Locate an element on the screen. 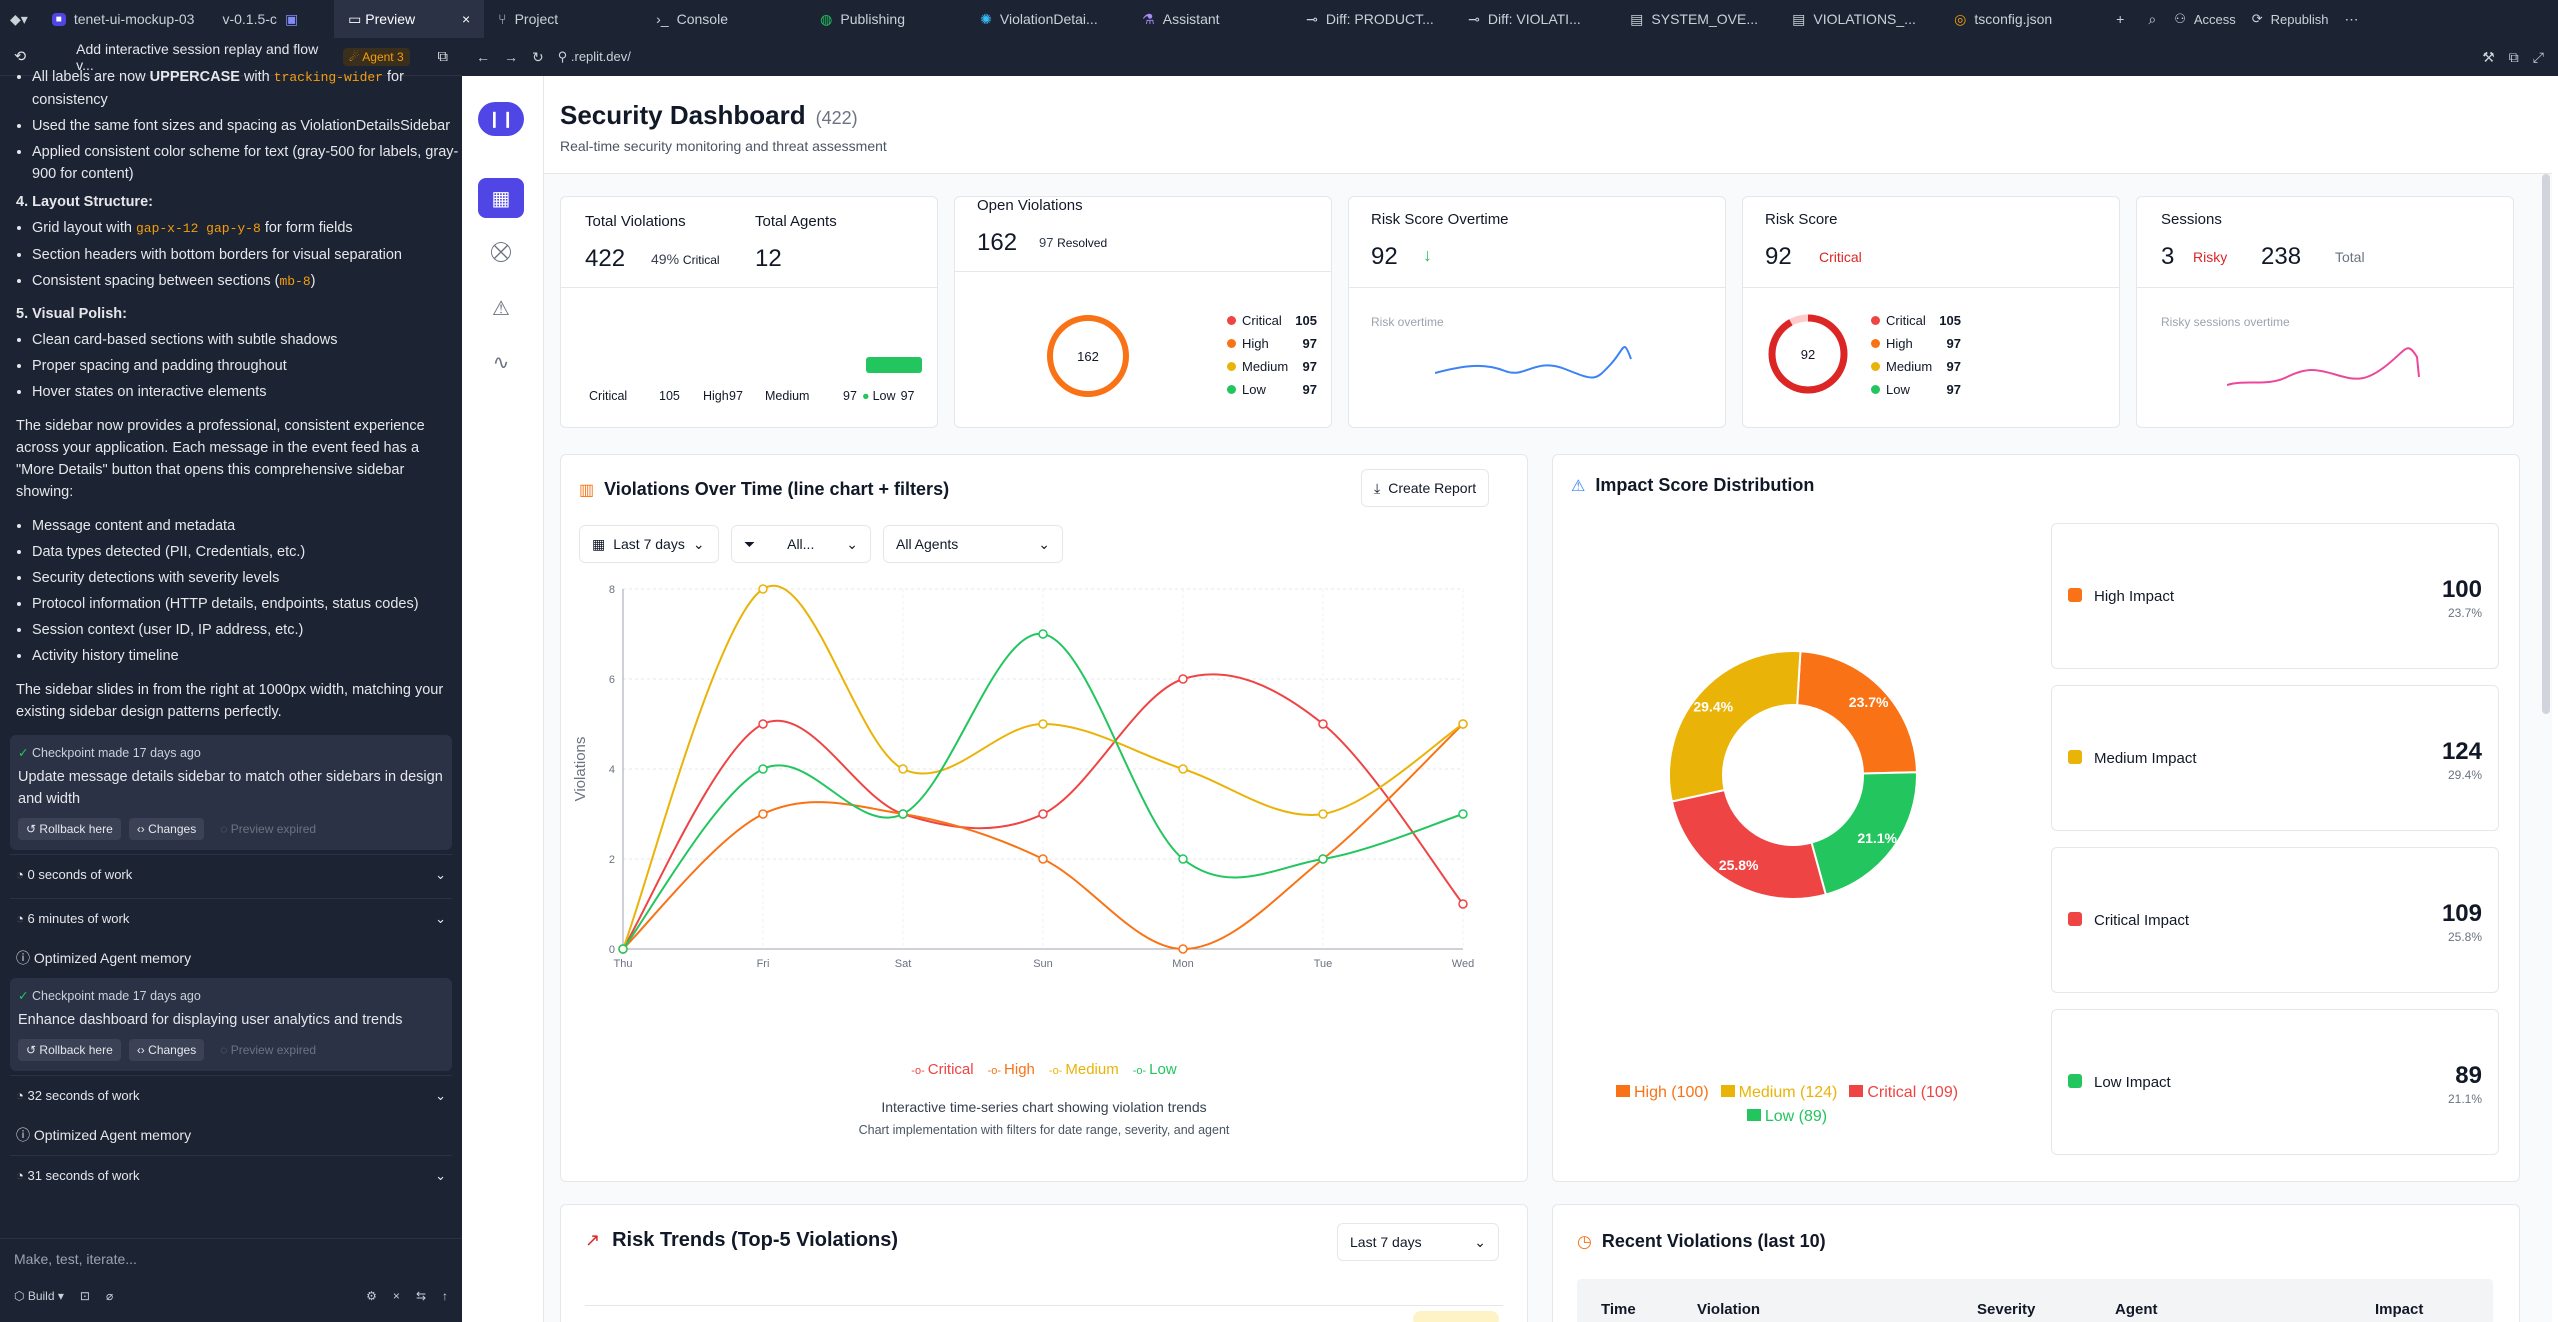 The width and height of the screenshot is (2558, 1322). spy-icon: ⛒ is located at coordinates (501, 251).